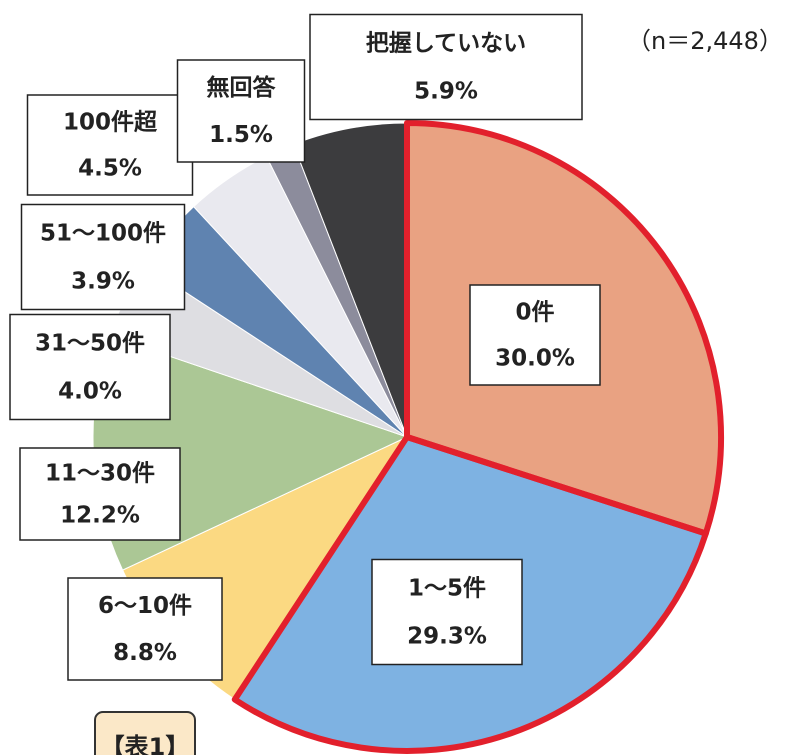 This screenshot has height=755, width=801. I want to click on category-label: 1～5件, so click(447, 588).